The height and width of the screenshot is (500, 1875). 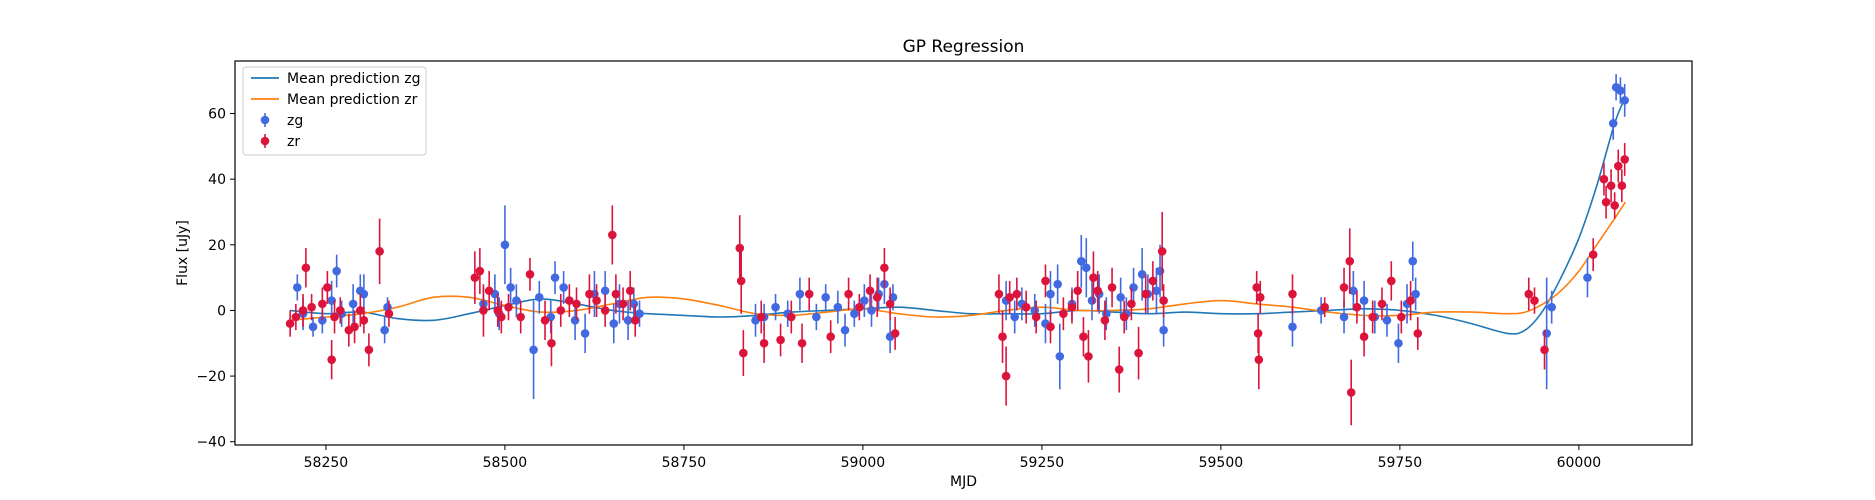 What do you see at coordinates (211, 377) in the screenshot?
I see `y-tick-label: −20` at bounding box center [211, 377].